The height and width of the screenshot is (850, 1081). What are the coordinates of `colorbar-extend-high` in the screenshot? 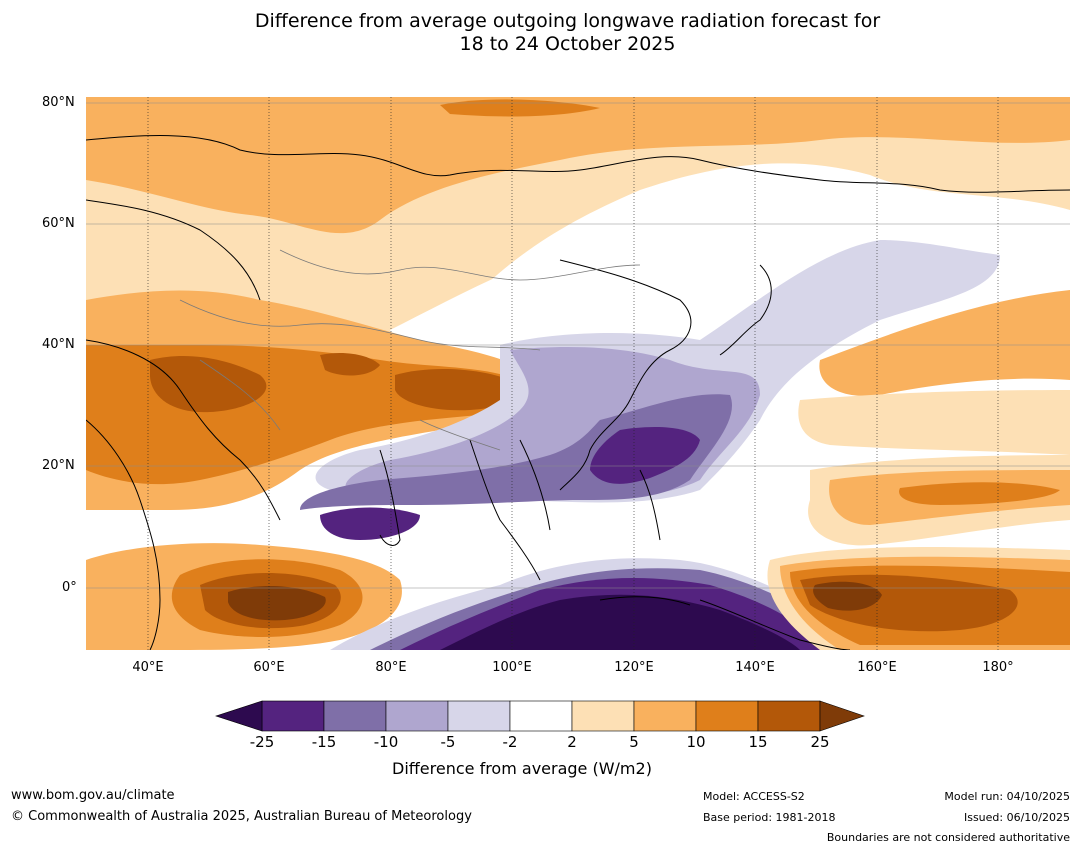 It's located at (842, 716).